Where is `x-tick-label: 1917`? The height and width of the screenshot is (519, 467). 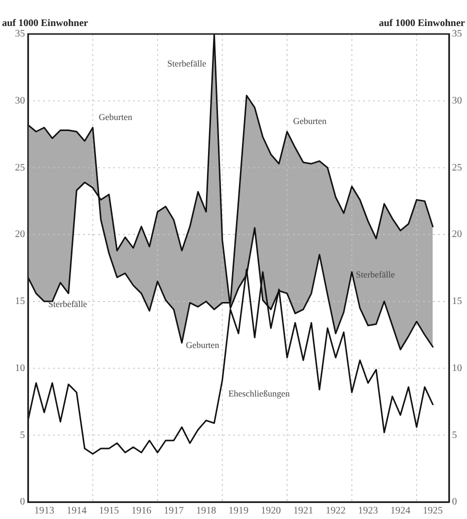
x-tick-label: 1917 is located at coordinates (174, 511).